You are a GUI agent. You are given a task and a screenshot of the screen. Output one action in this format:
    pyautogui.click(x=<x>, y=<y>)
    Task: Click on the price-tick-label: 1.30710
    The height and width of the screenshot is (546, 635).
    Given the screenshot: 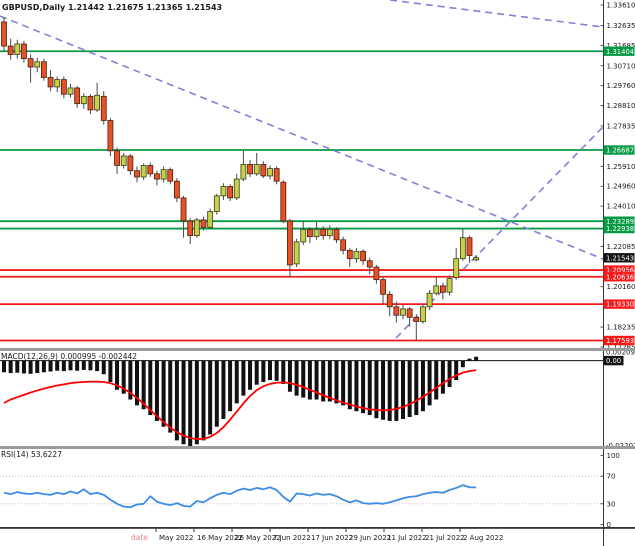 What is the action you would take?
    pyautogui.click(x=621, y=66)
    